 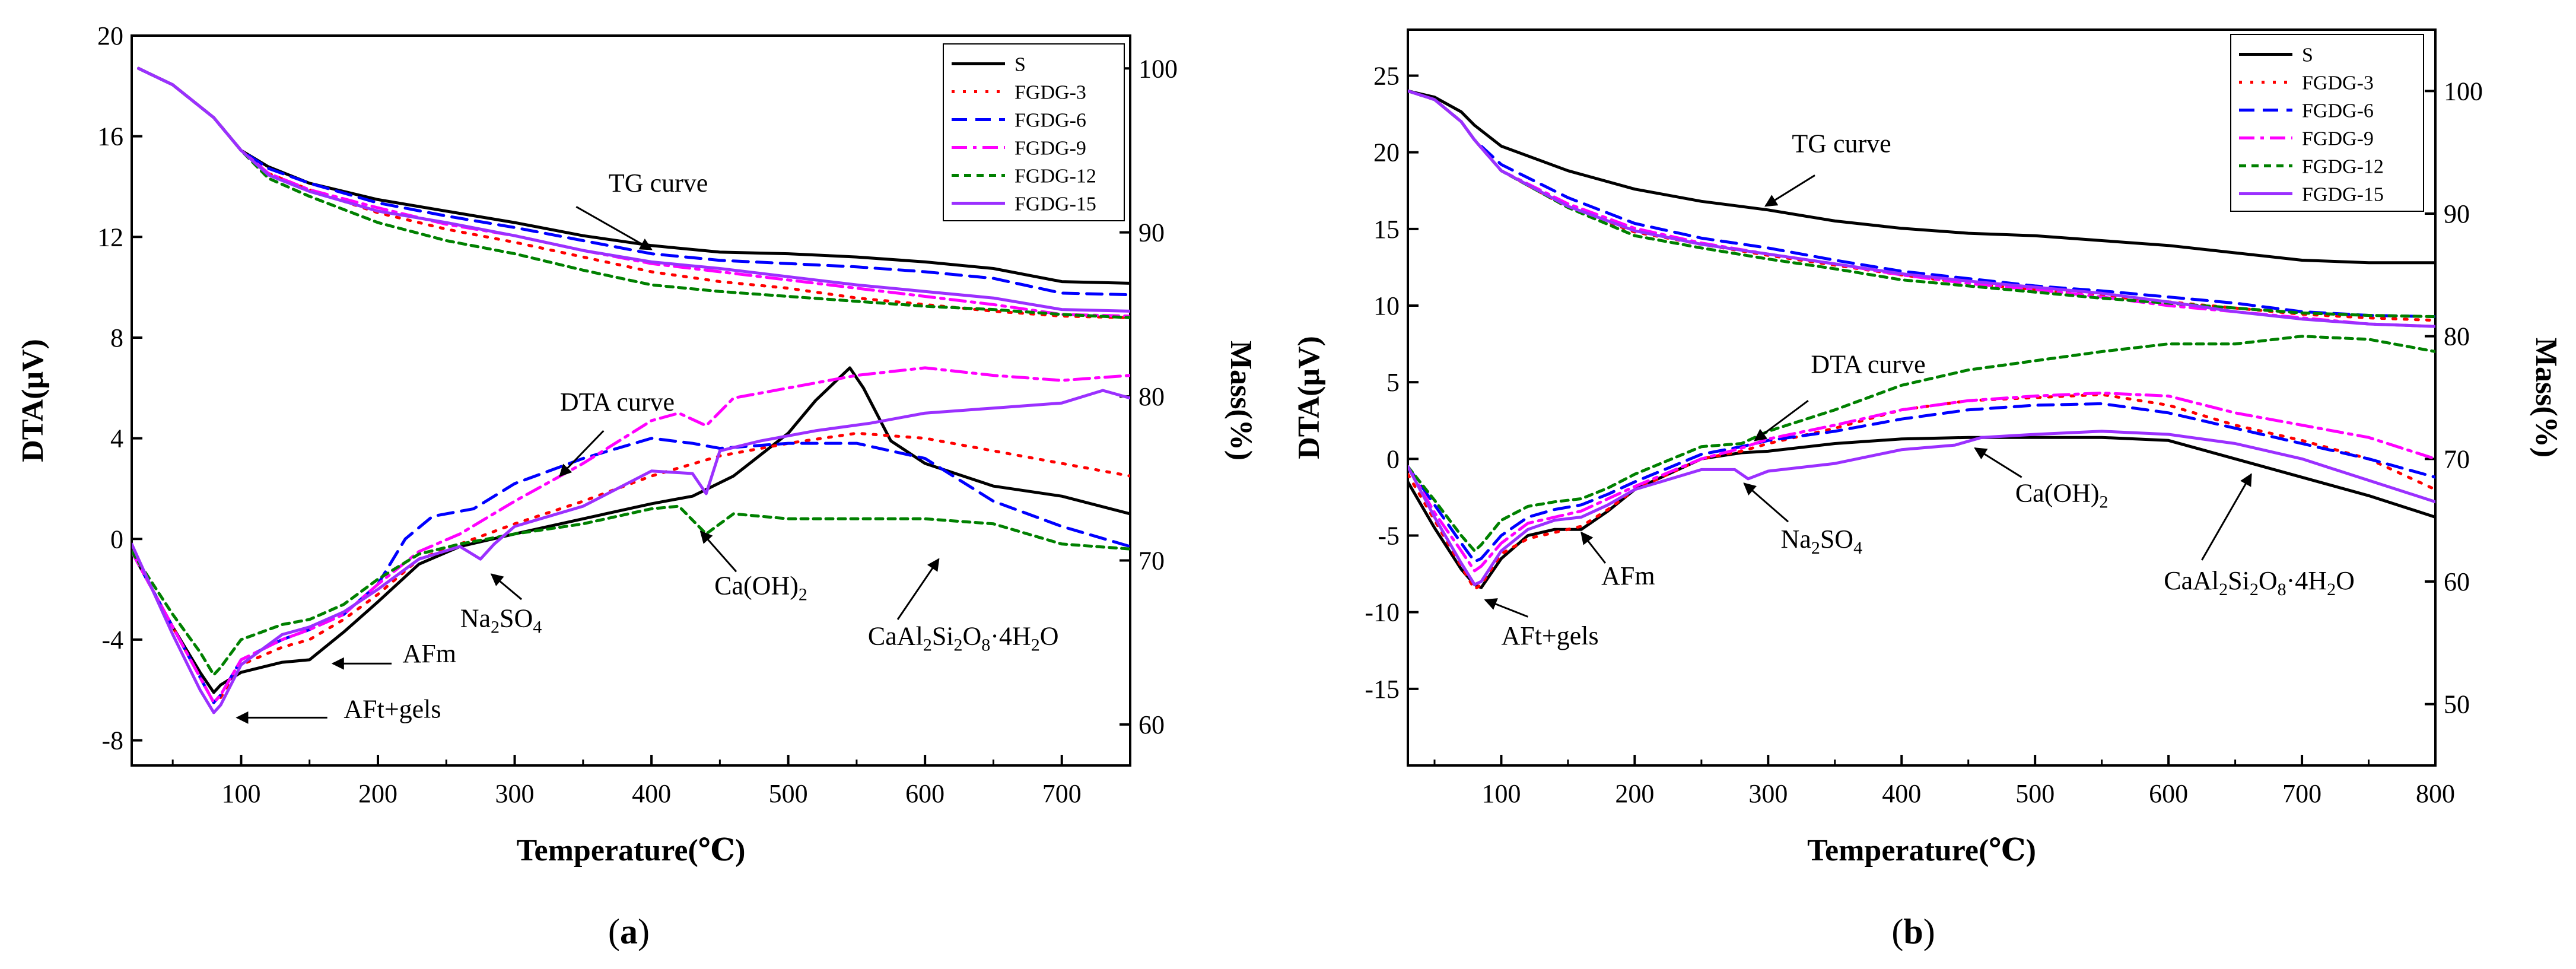 I want to click on y-left-tick-label: 5, so click(x=1393, y=383).